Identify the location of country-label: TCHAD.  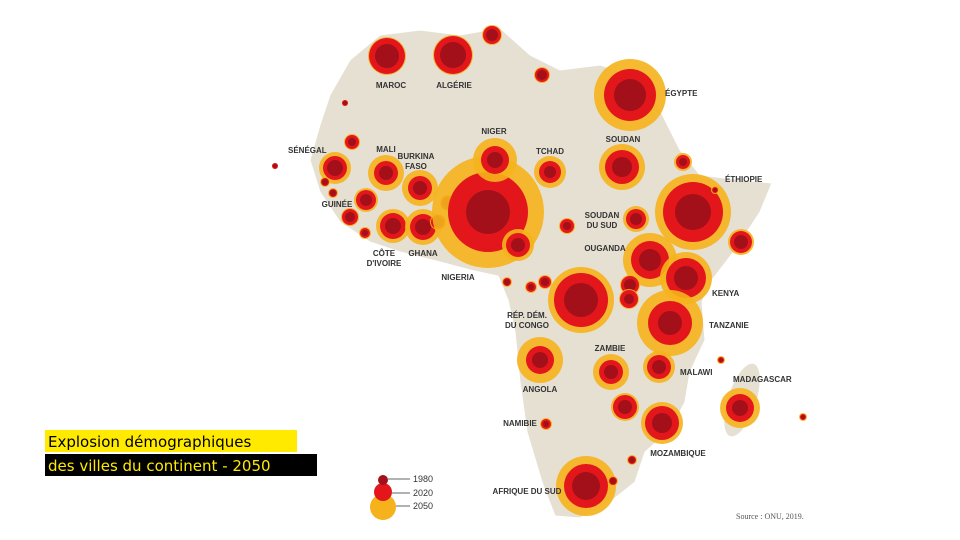
(550, 151).